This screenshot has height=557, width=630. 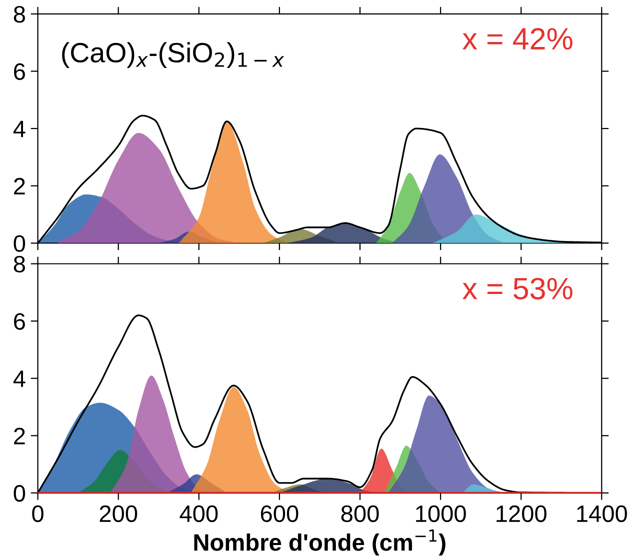 What do you see at coordinates (521, 513) in the screenshot?
I see `x-tick-label: 1200` at bounding box center [521, 513].